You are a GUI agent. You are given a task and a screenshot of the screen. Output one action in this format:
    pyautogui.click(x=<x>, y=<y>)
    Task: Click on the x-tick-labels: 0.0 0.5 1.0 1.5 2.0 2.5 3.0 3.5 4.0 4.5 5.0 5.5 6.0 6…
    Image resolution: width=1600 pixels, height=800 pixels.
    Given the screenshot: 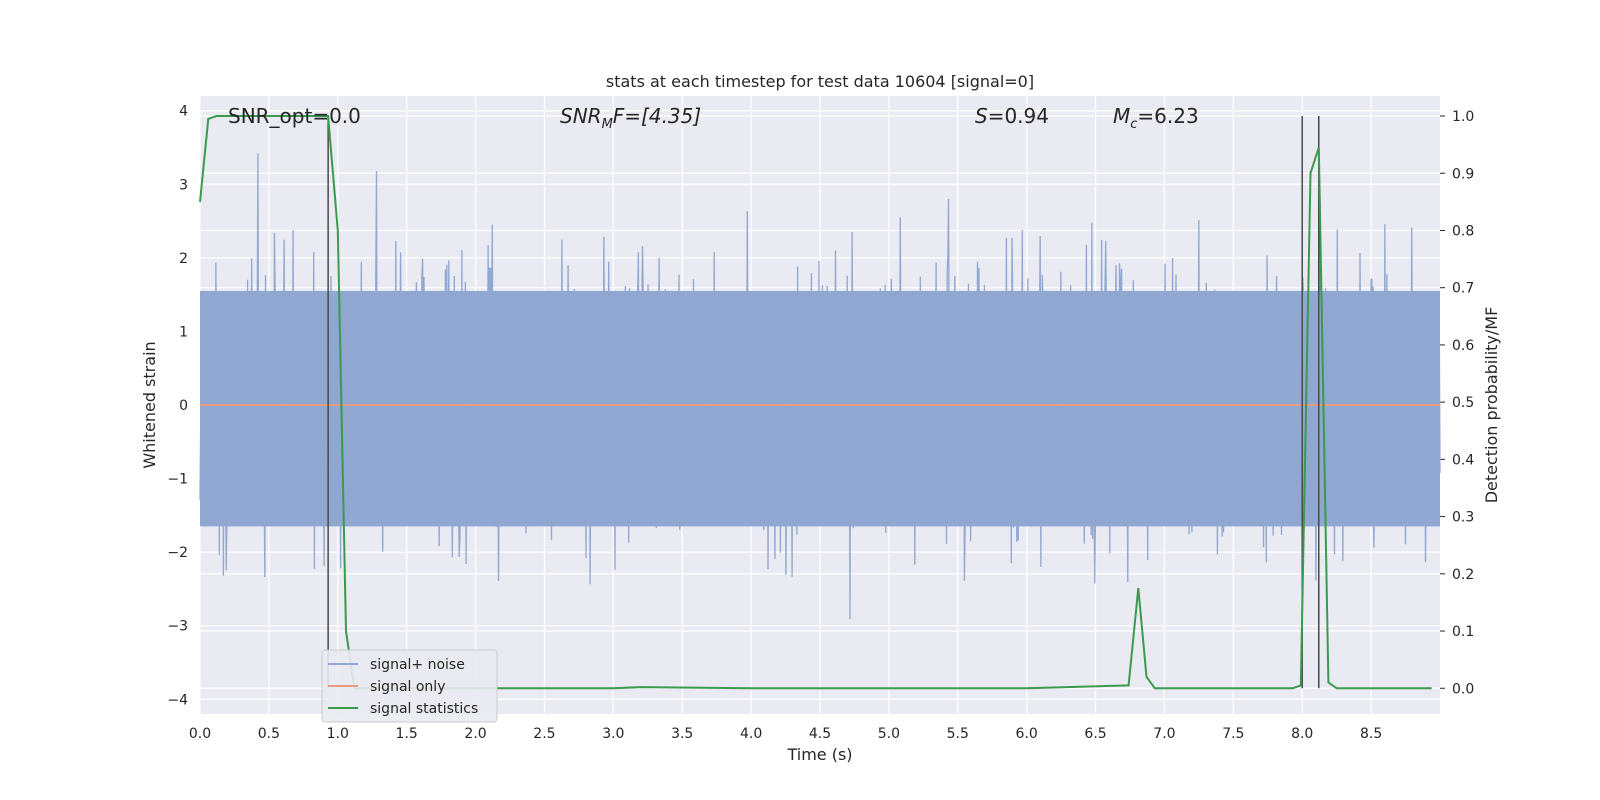 What is the action you would take?
    pyautogui.click(x=785, y=734)
    